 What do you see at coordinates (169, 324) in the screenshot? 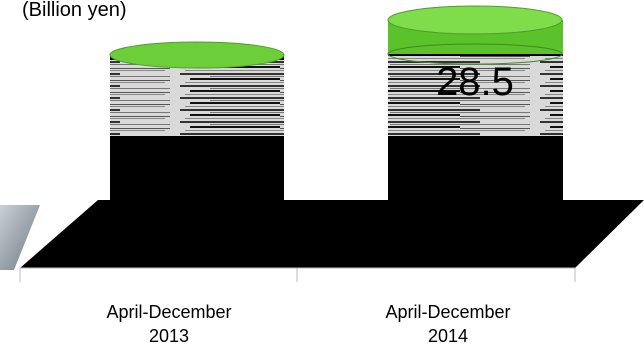
I see `category-label-2013: April-December 2013` at bounding box center [169, 324].